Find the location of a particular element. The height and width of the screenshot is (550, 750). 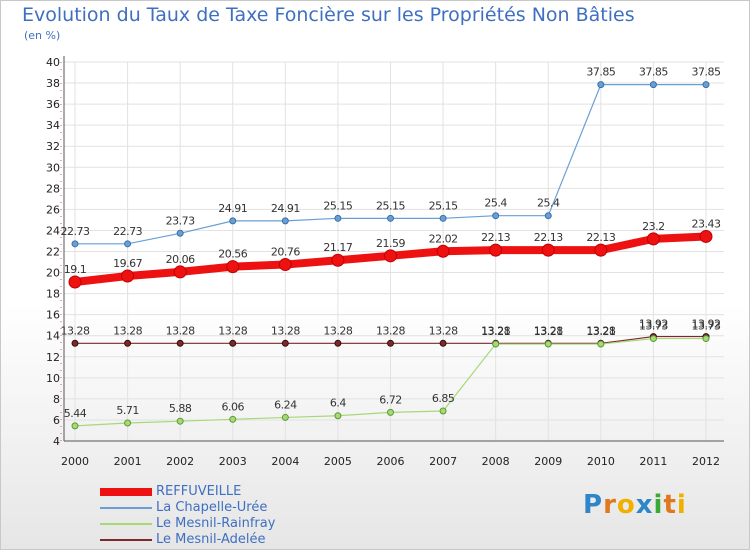

x-tick-label: 2008 is located at coordinates (496, 461).